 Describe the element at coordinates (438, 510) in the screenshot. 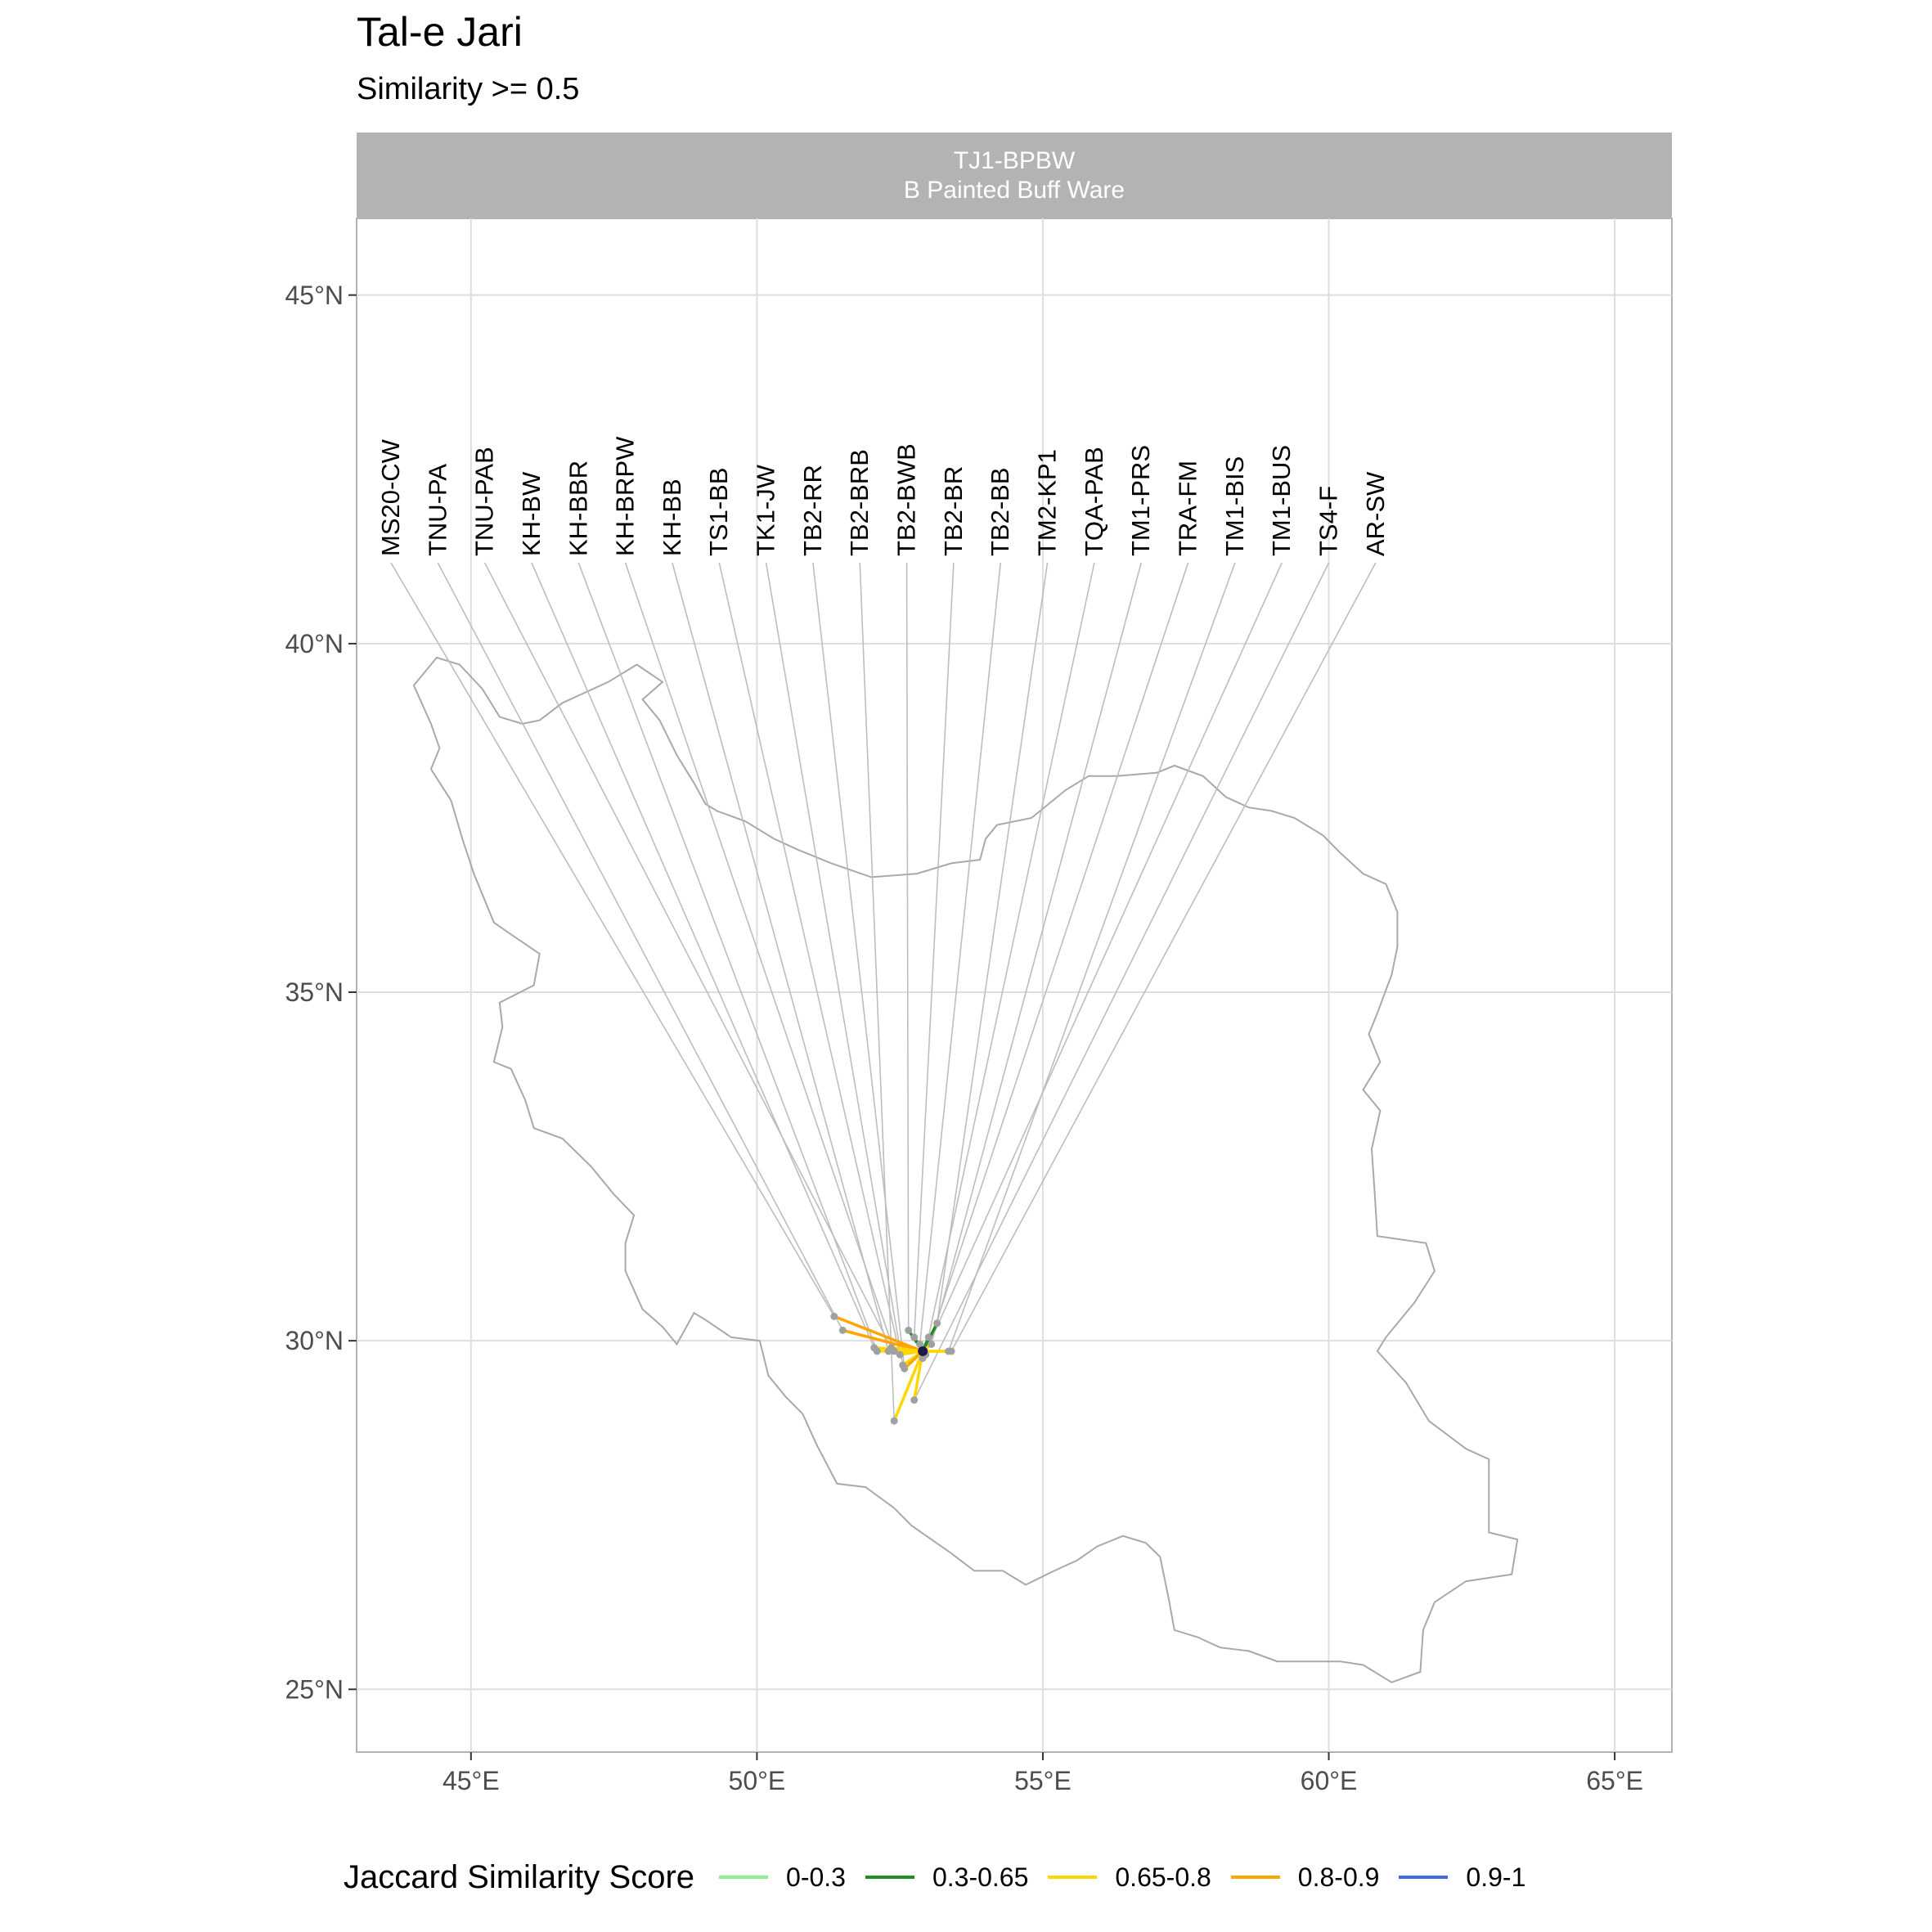

I see `site-label: TNU-PA` at that location.